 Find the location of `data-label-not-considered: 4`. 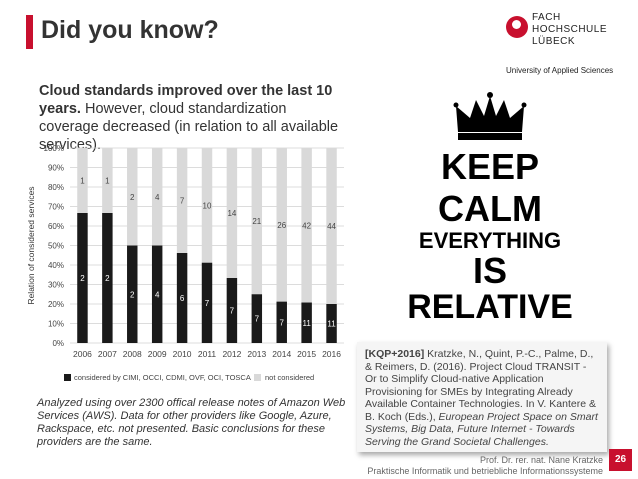

data-label-not-considered: 4 is located at coordinates (157, 197).